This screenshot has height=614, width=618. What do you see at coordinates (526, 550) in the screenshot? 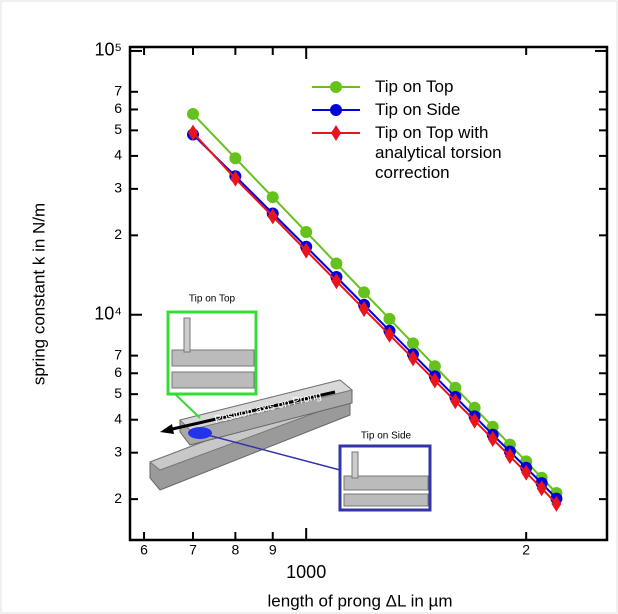
I see `x-tick-label: 2` at bounding box center [526, 550].